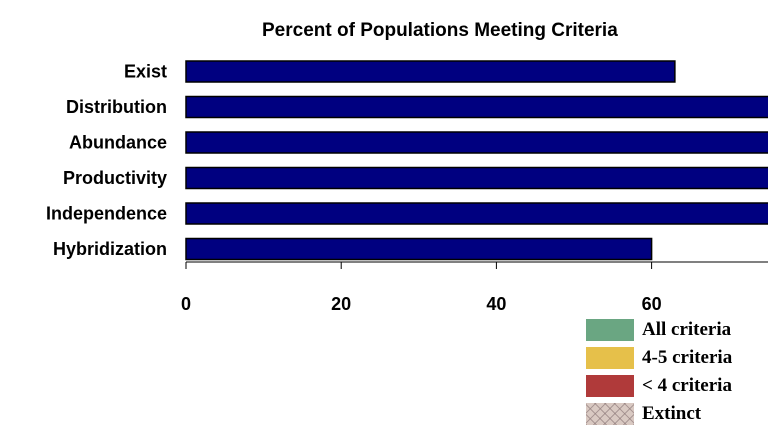 The image size is (768, 445). I want to click on legend-item-extinct: Extinct, so click(659, 414).